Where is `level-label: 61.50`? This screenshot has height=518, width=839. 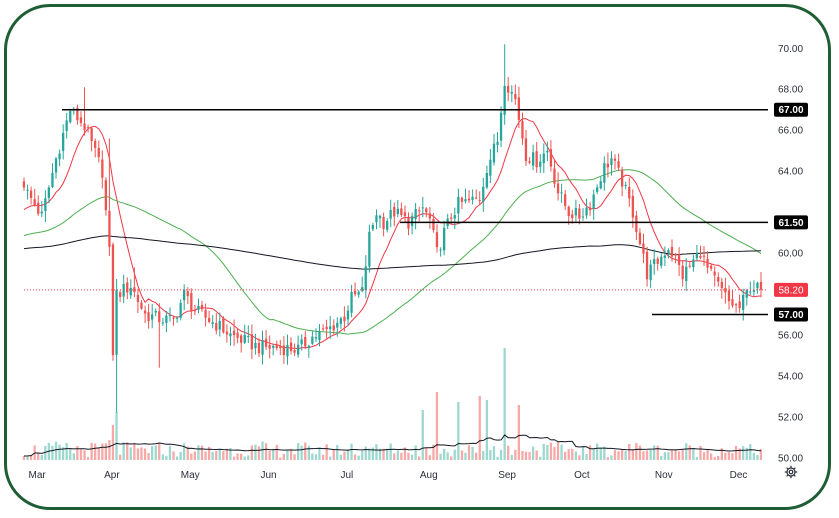
level-label: 61.50 is located at coordinates (790, 223).